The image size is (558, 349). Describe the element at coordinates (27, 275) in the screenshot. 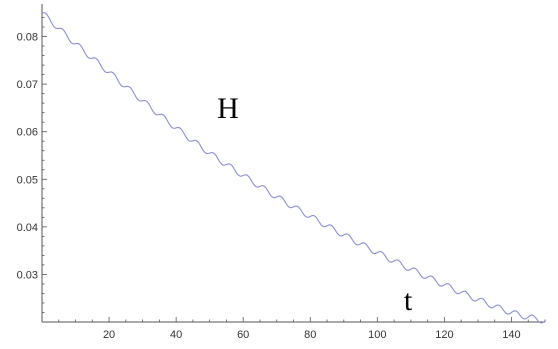

I see `y-tick-label: 0.03` at that location.